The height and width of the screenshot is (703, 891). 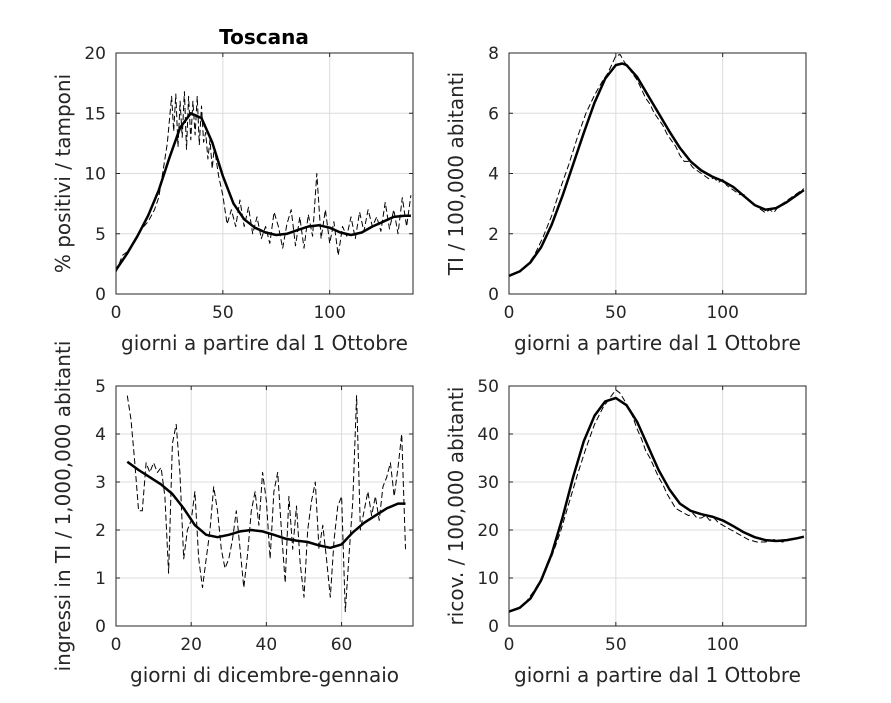 What do you see at coordinates (63, 506) in the screenshot?
I see `y-axis-label: ingressi in TI / 1,000,000 abitanti` at bounding box center [63, 506].